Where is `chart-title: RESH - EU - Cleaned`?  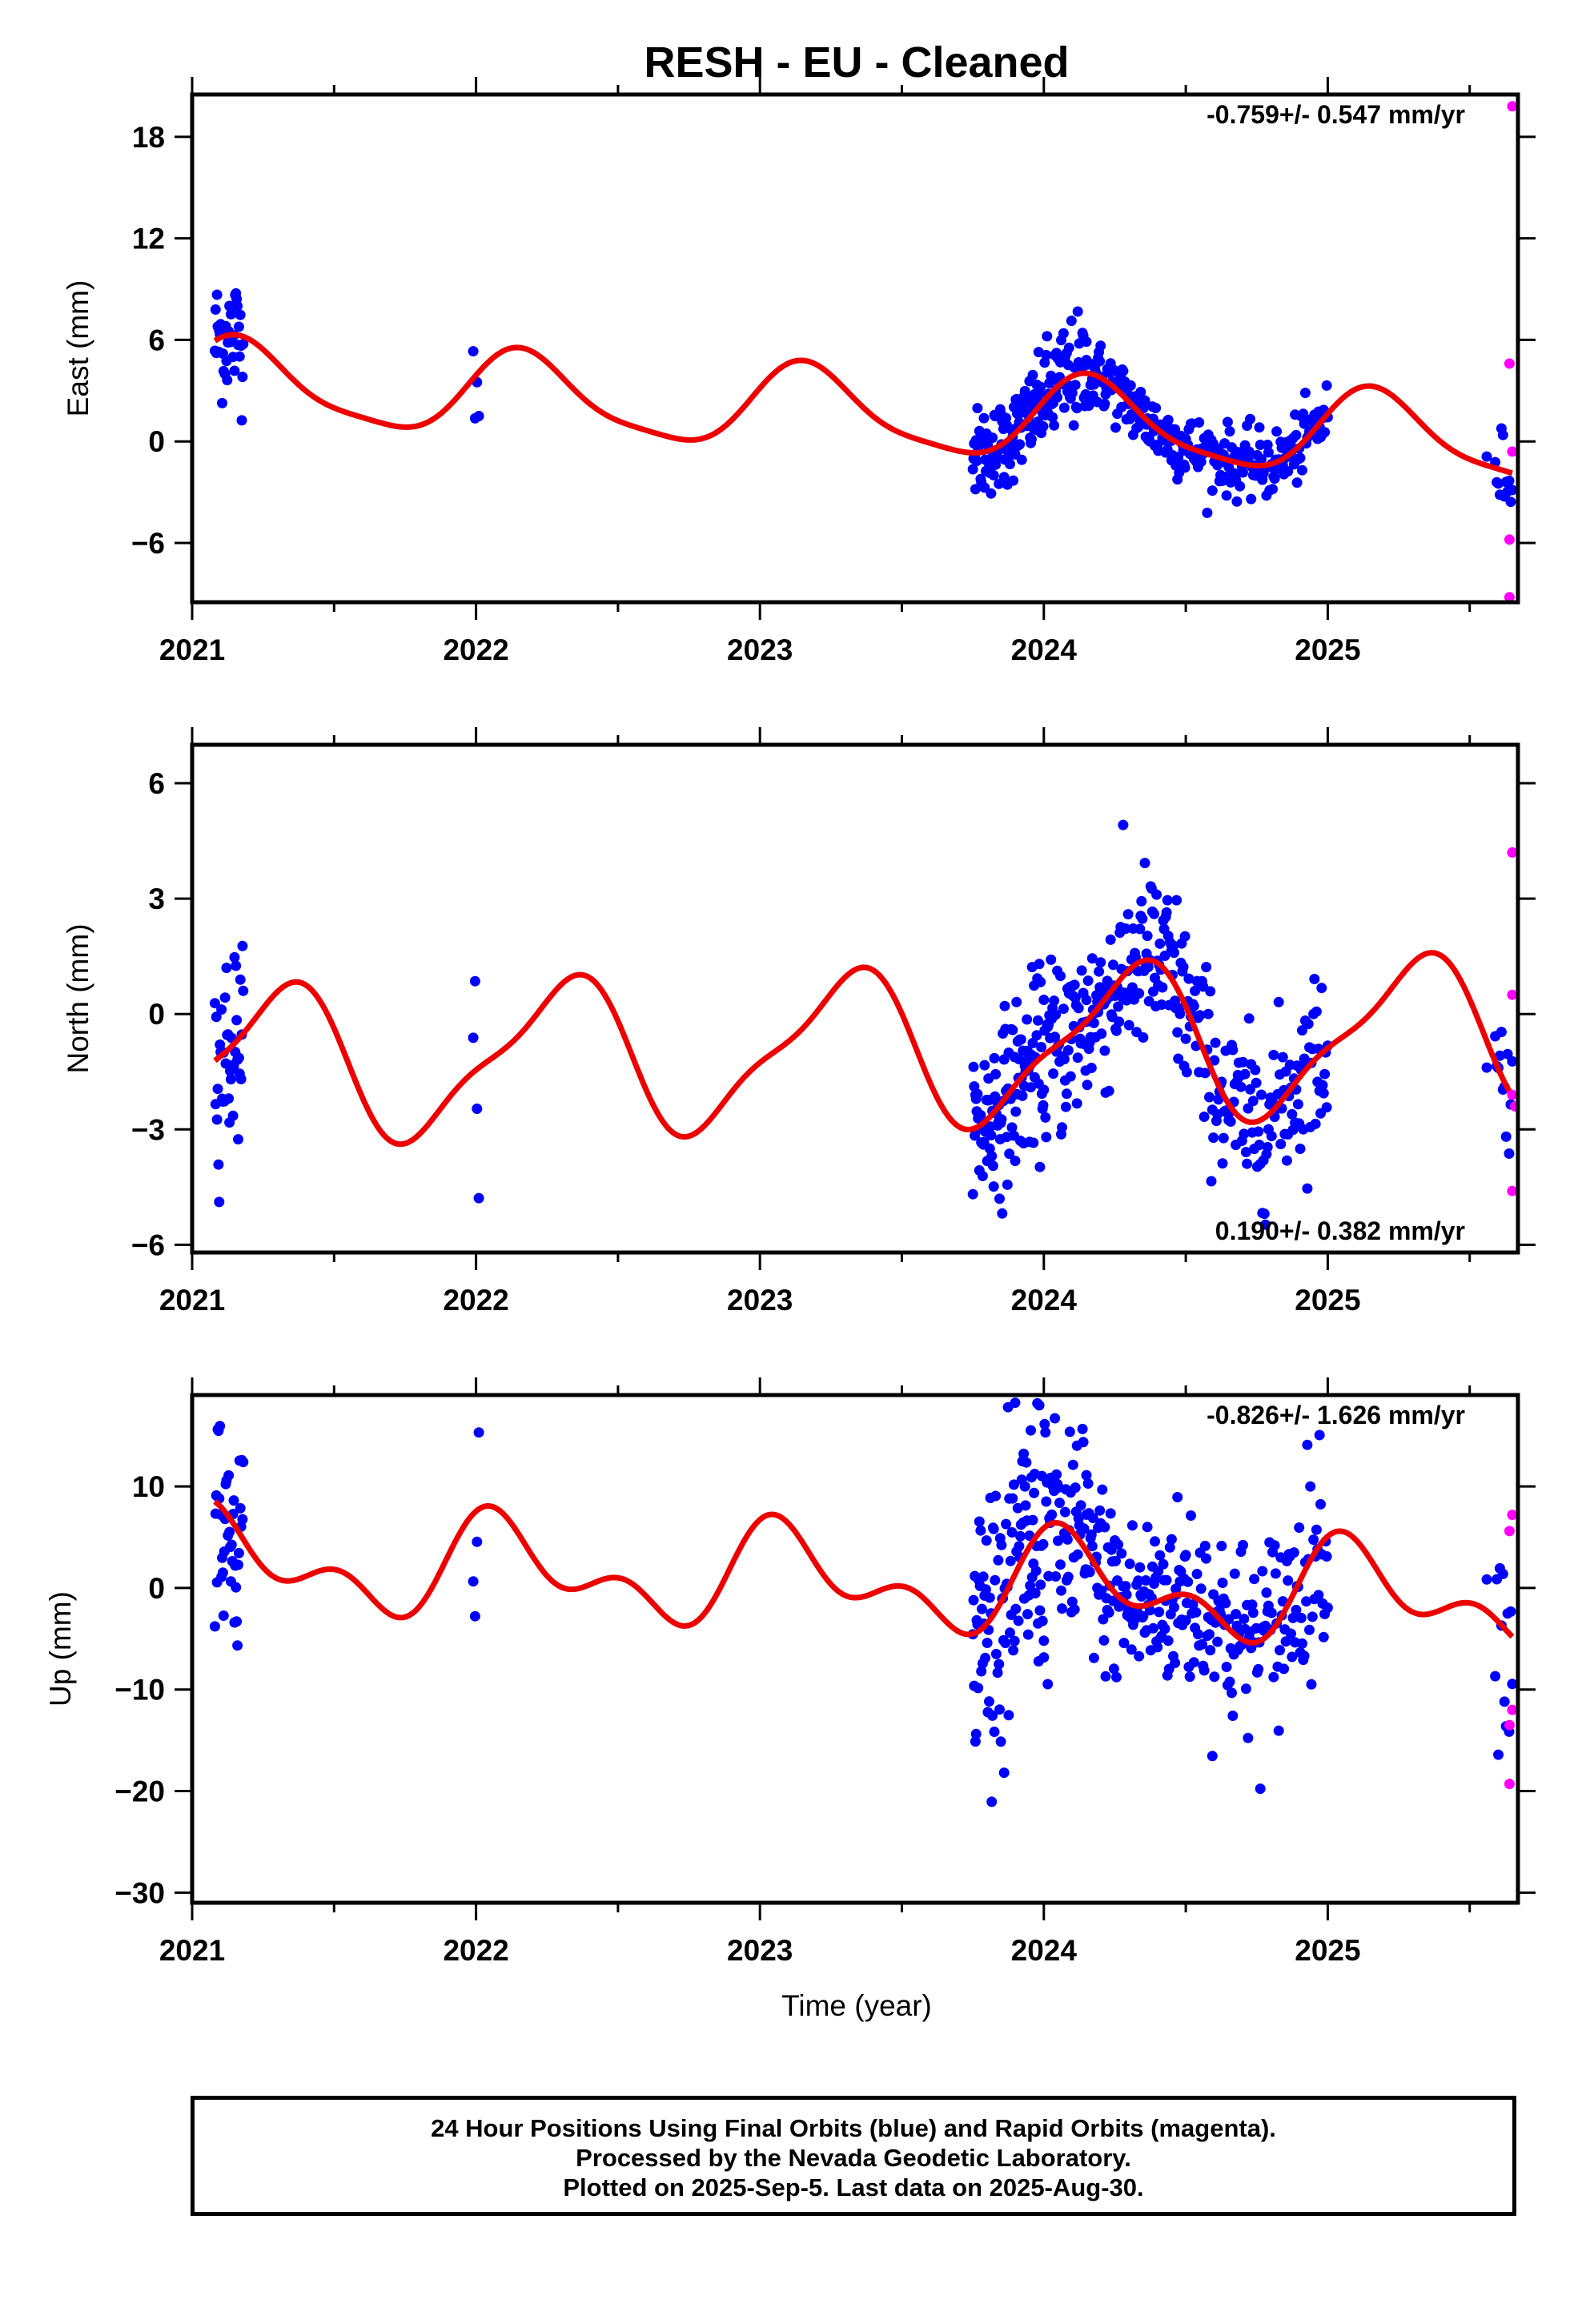
chart-title: RESH - EU - Cleaned is located at coordinates (856, 62).